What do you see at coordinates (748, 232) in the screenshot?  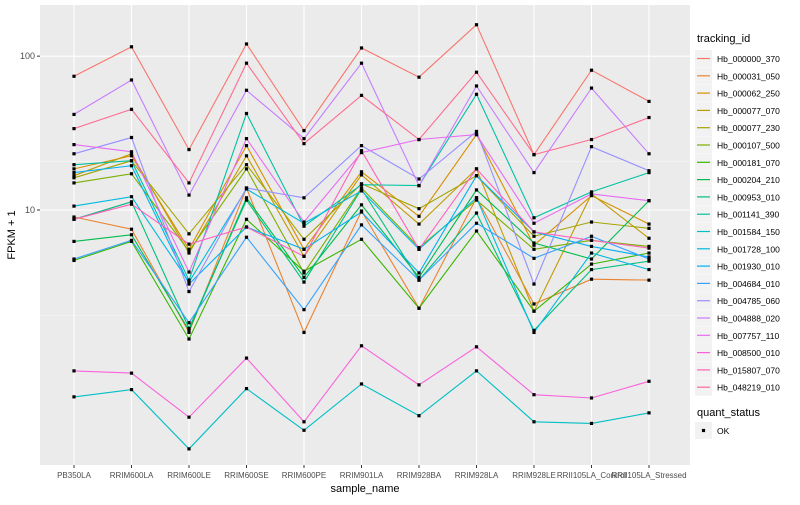 I see `legend-label: Hb_001584_150` at bounding box center [748, 232].